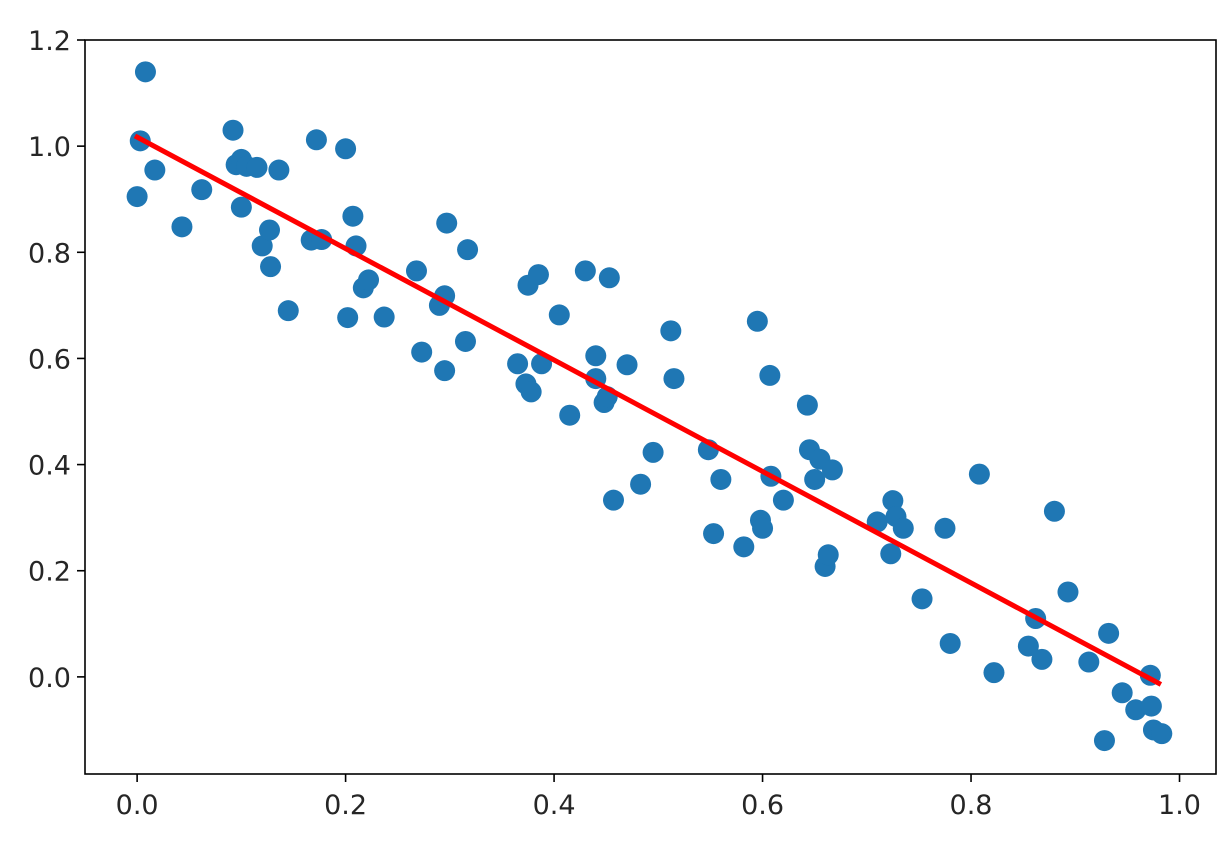 This screenshot has width=1228, height=844. What do you see at coordinates (762, 805) in the screenshot?
I see `x-tick-label-3: 0.6` at bounding box center [762, 805].